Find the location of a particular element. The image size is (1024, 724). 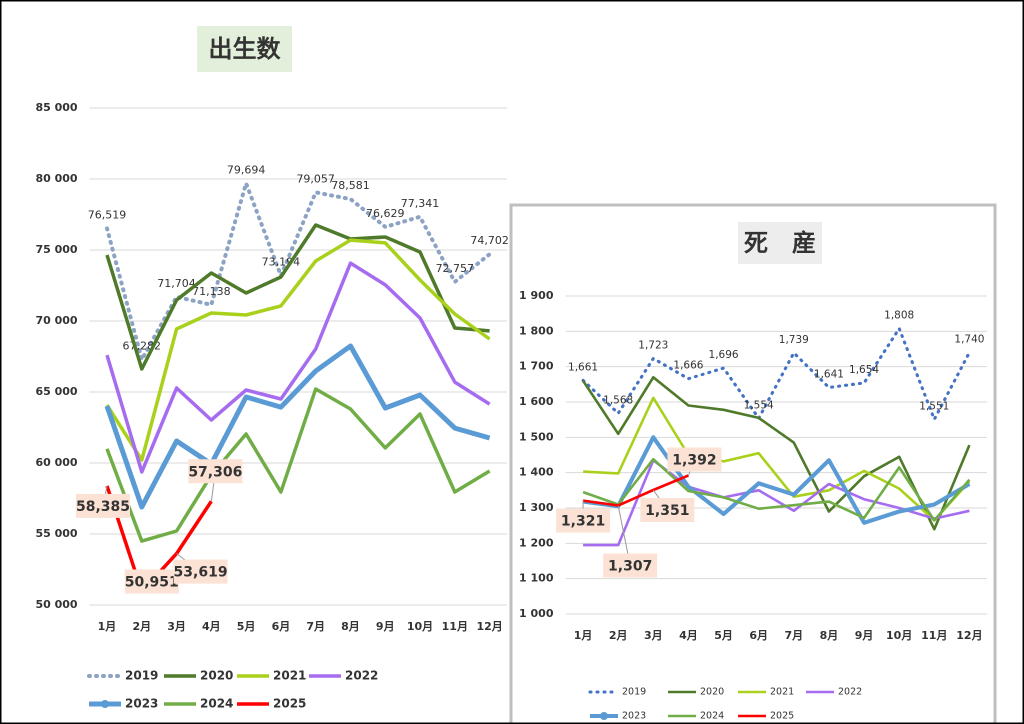

data-label: 1,723 is located at coordinates (653, 346).